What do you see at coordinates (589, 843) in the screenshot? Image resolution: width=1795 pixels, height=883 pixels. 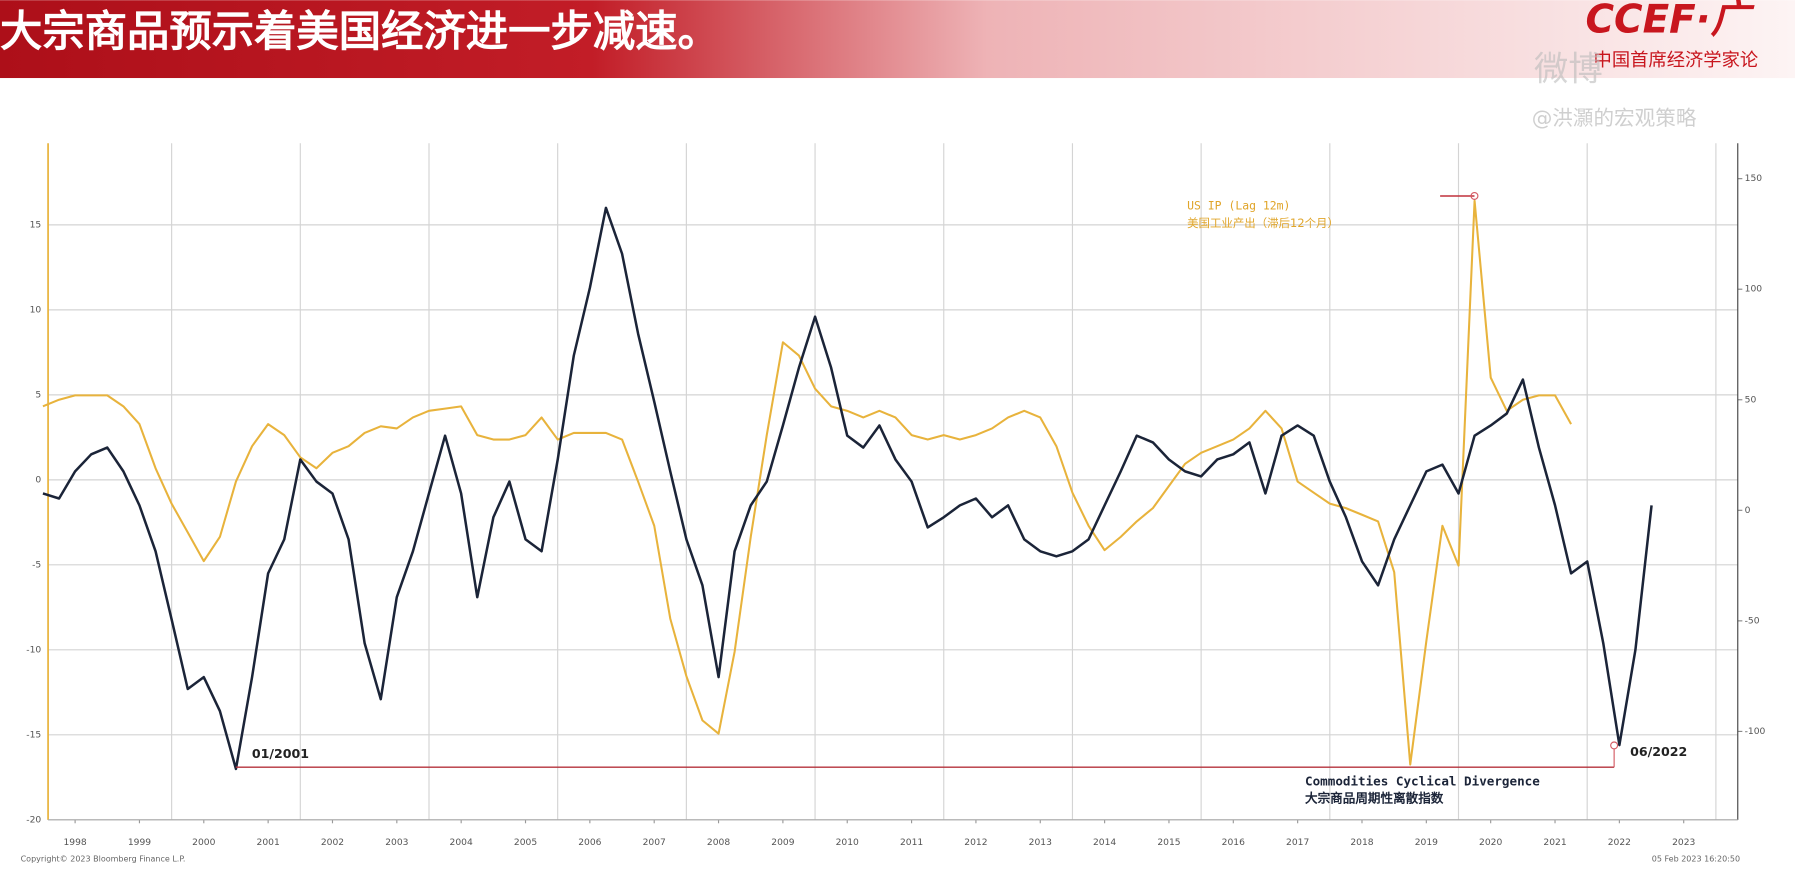 I see `x-tick-label: 2006` at bounding box center [589, 843].